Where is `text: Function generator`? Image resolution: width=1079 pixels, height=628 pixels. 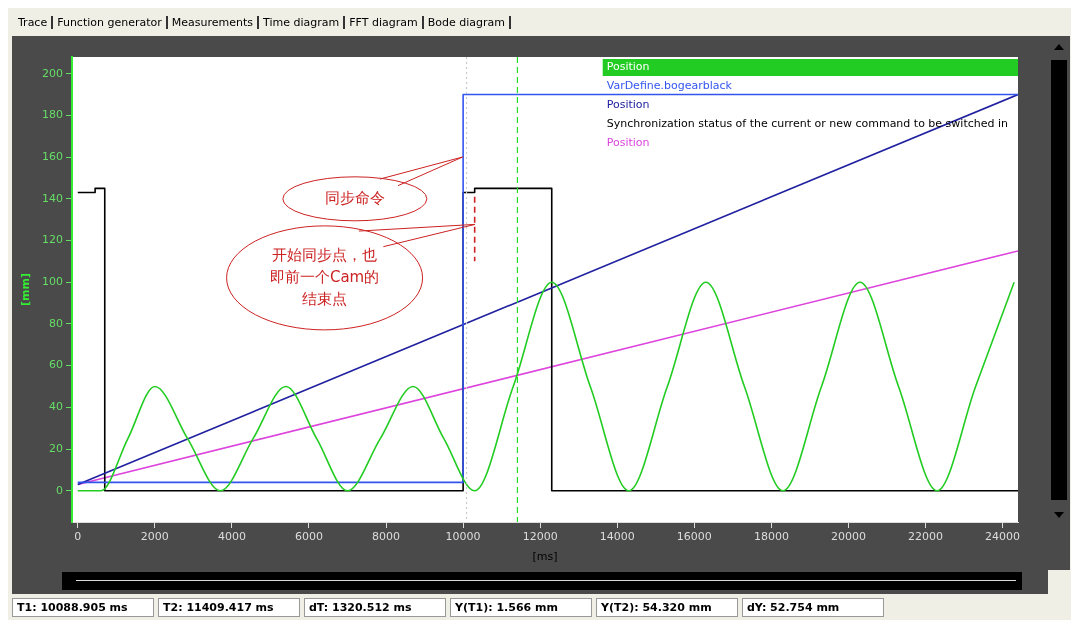
text: Function generator is located at coordinates (110, 22).